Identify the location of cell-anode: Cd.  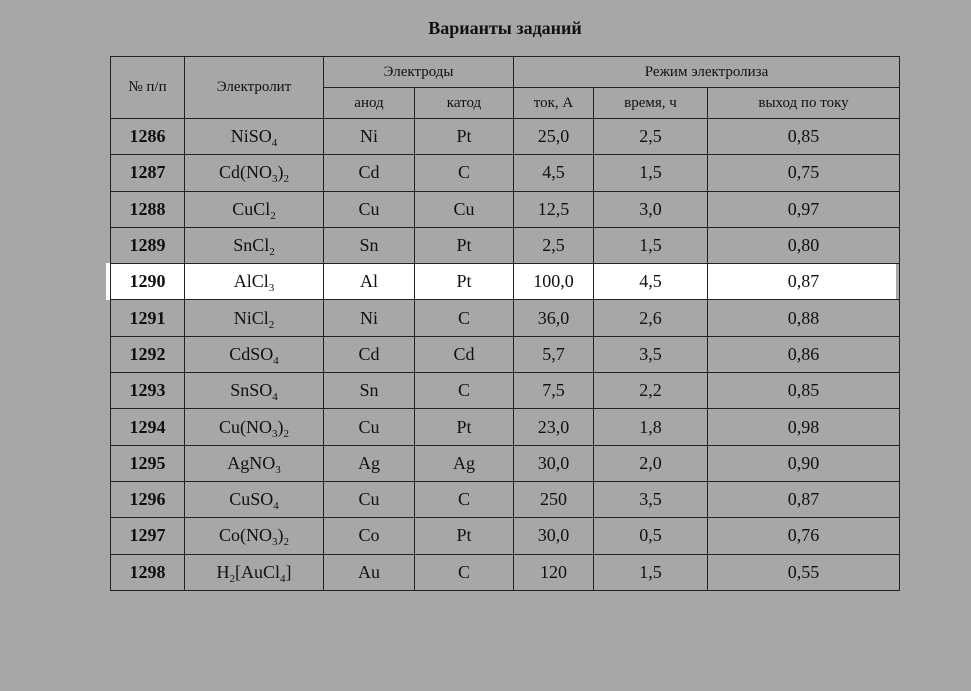
(369, 354).